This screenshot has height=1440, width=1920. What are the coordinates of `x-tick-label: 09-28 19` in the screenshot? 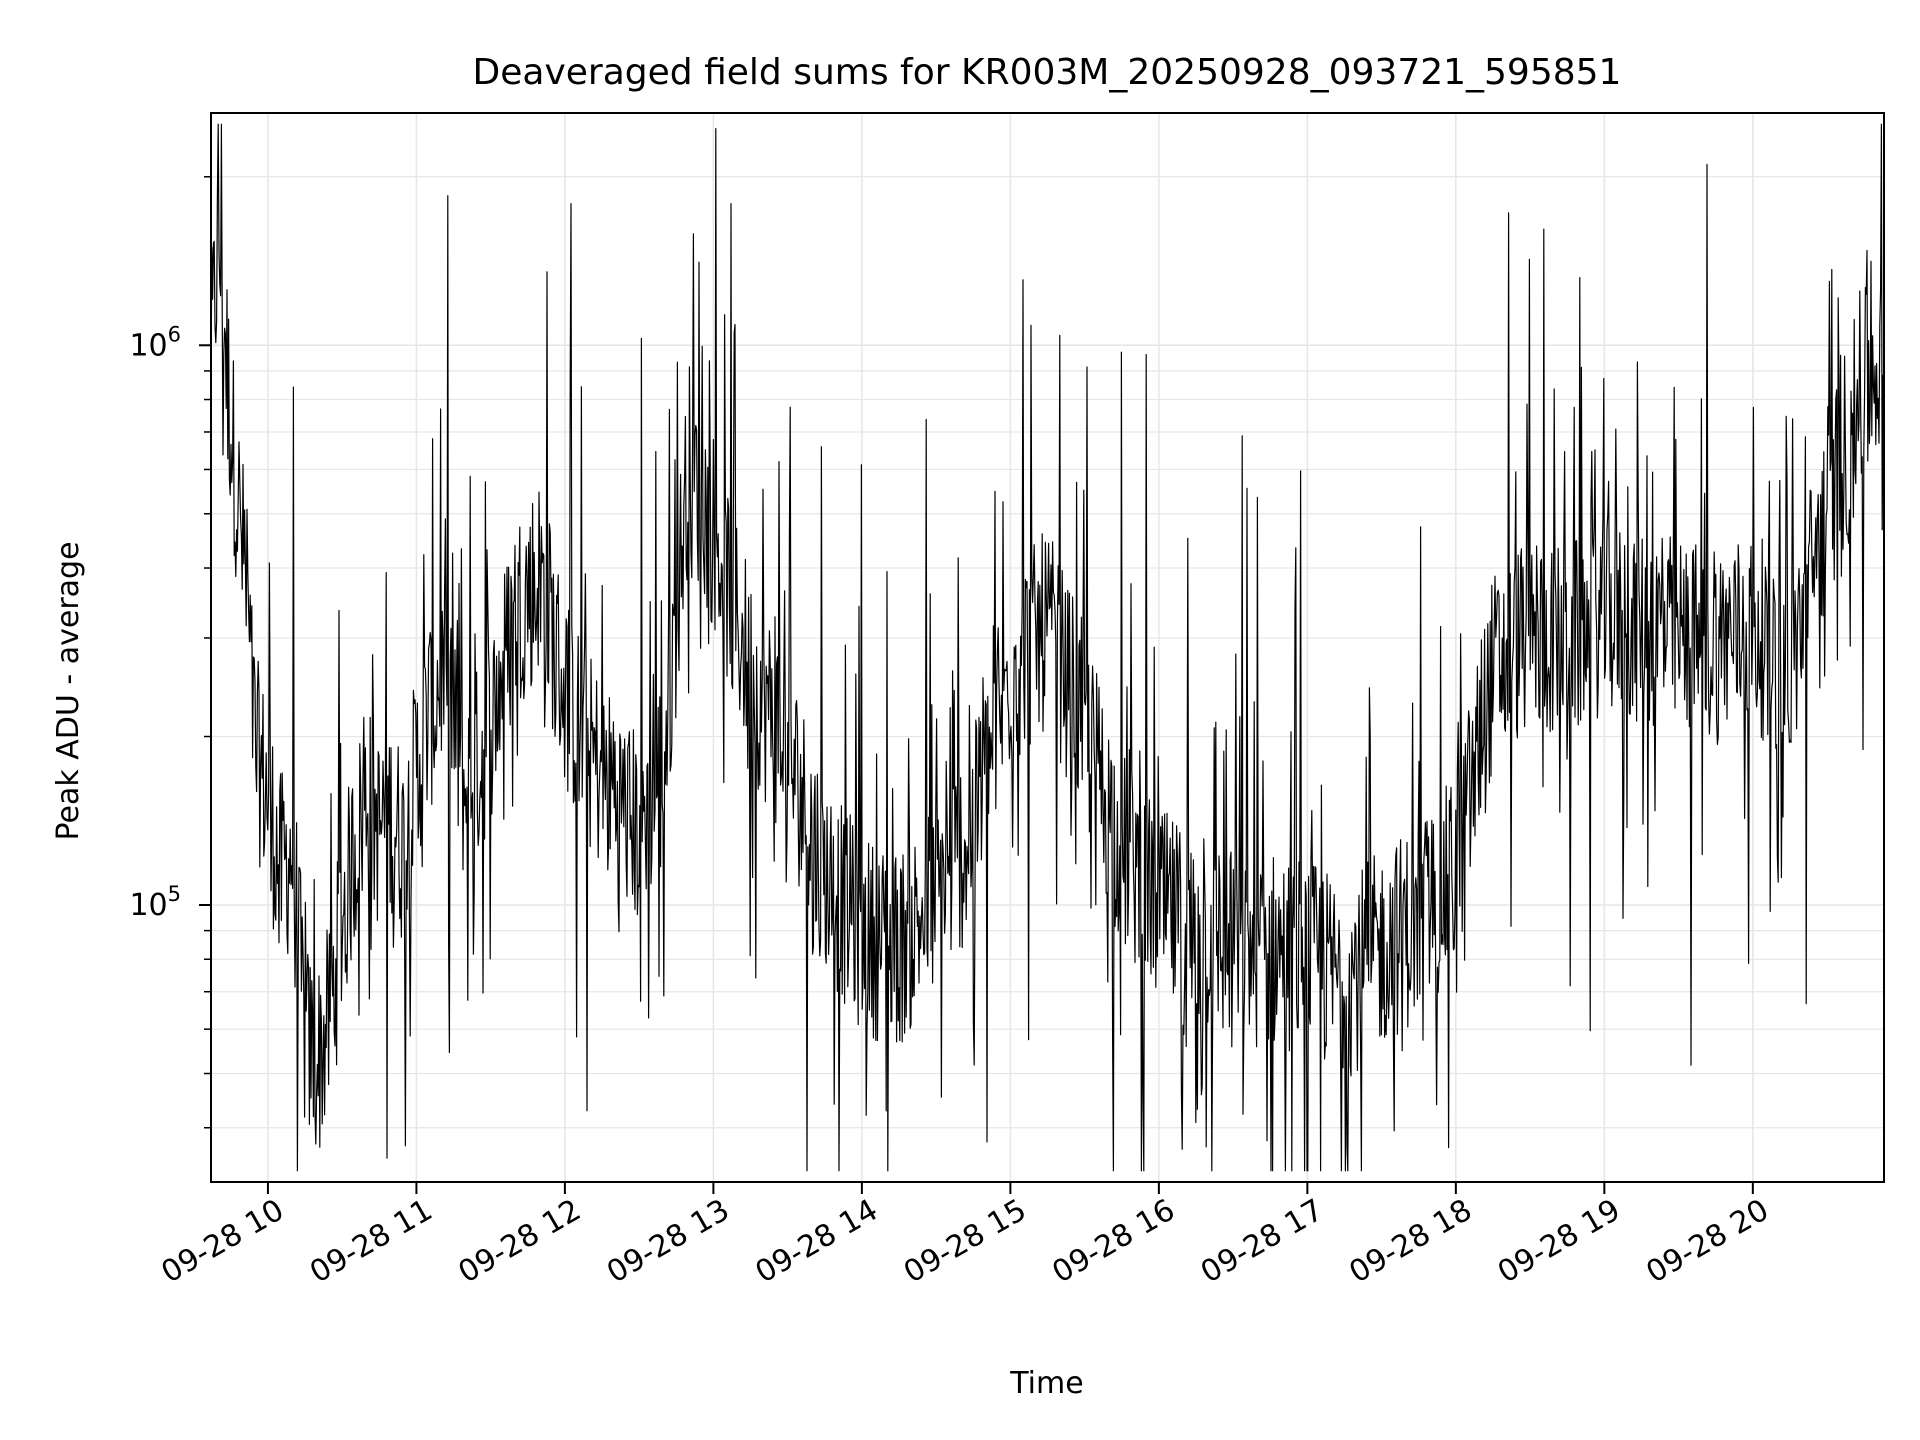 It's located at (1559, 1242).